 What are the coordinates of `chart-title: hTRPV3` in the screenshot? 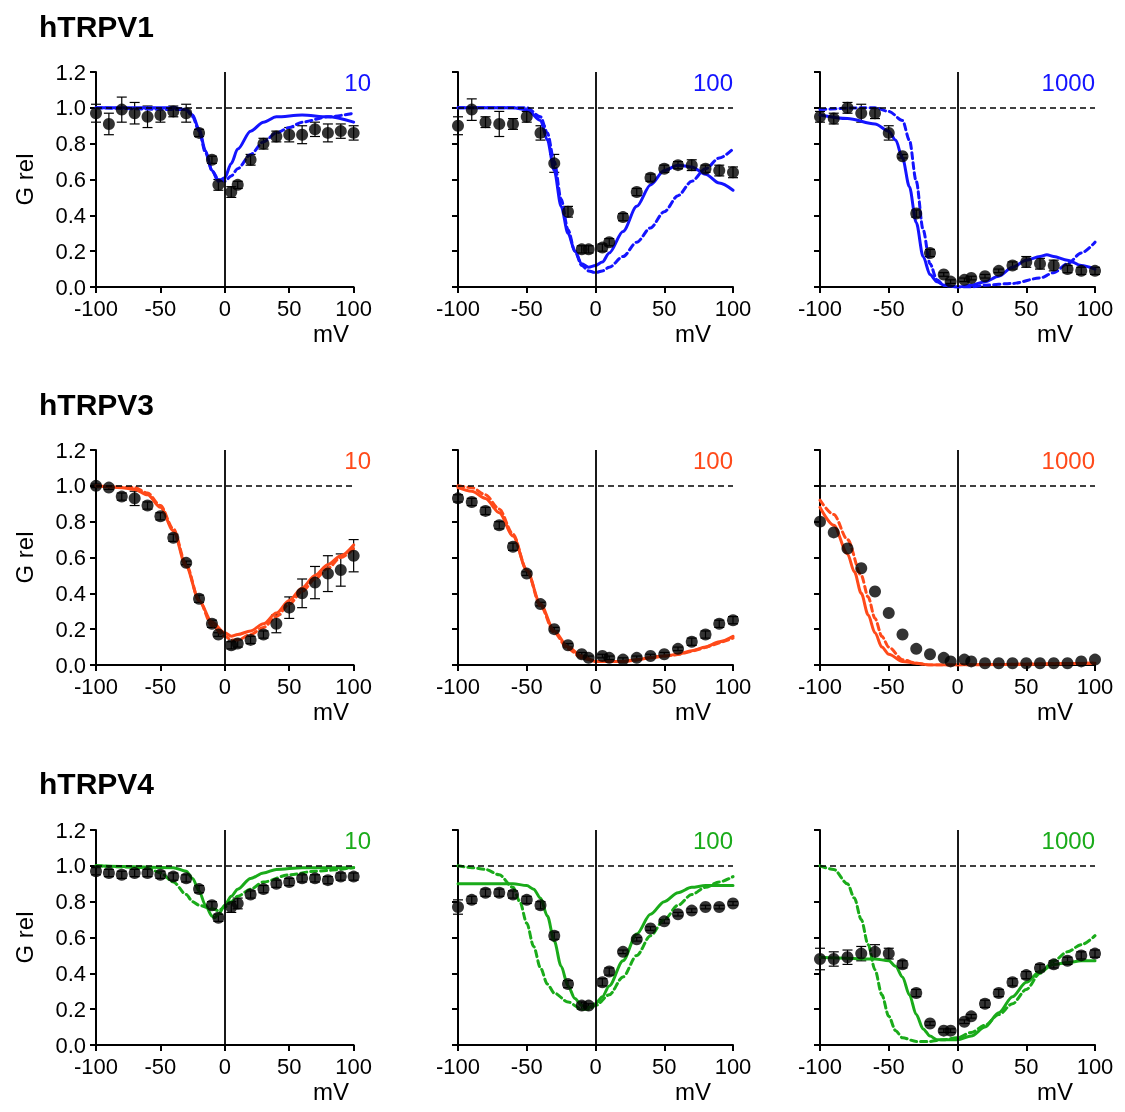 It's located at (97, 404).